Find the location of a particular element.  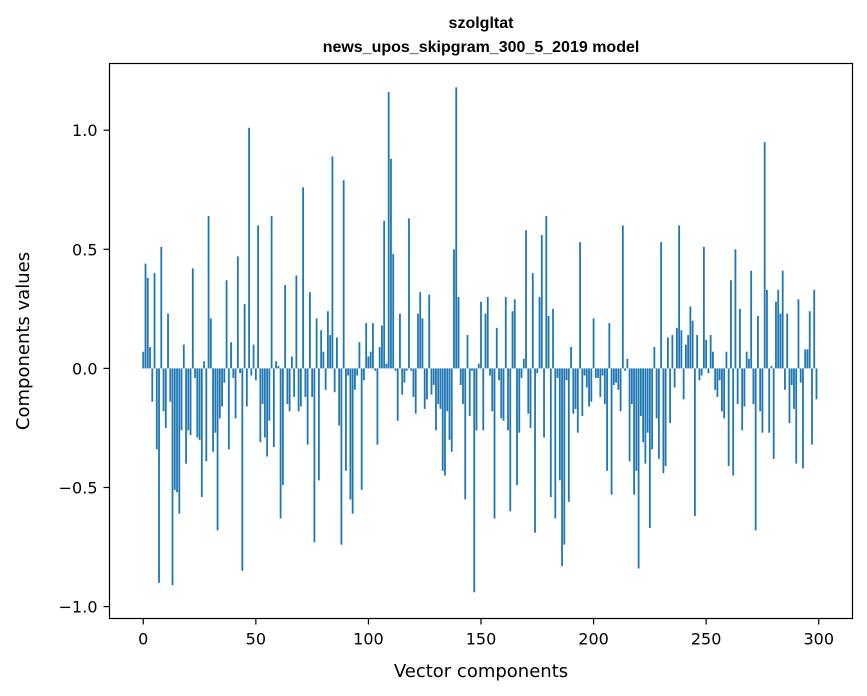

y-tick-label: 1.0 is located at coordinates (84, 130).